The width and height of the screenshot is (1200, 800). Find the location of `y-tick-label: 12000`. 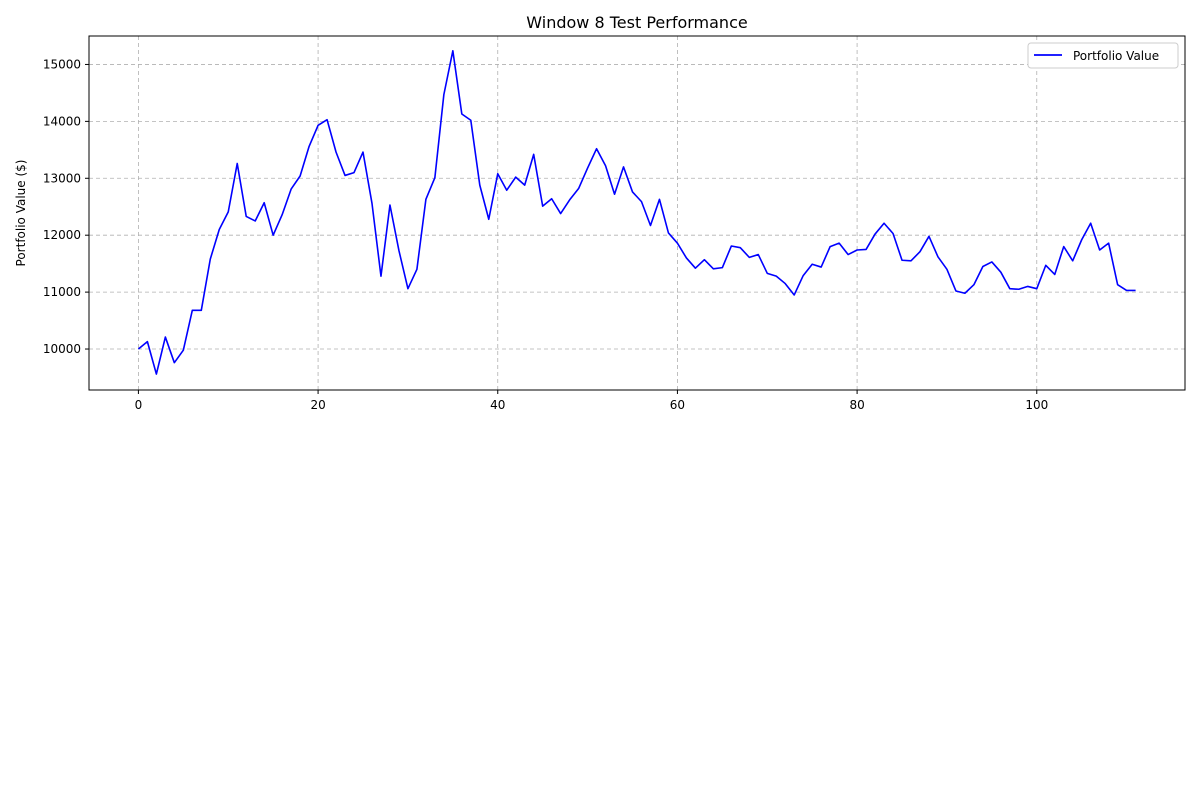

y-tick-label: 12000 is located at coordinates (62, 235).